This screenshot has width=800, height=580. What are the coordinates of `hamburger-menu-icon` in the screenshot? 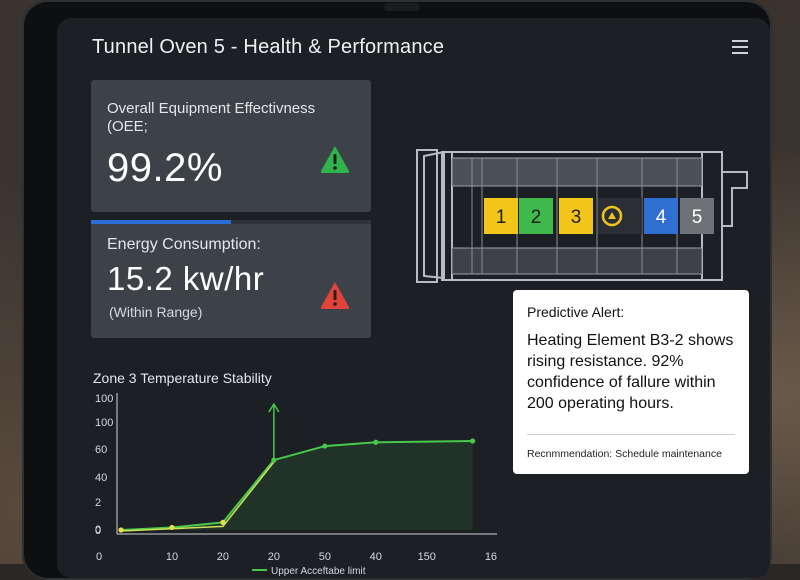 It's located at (740, 47).